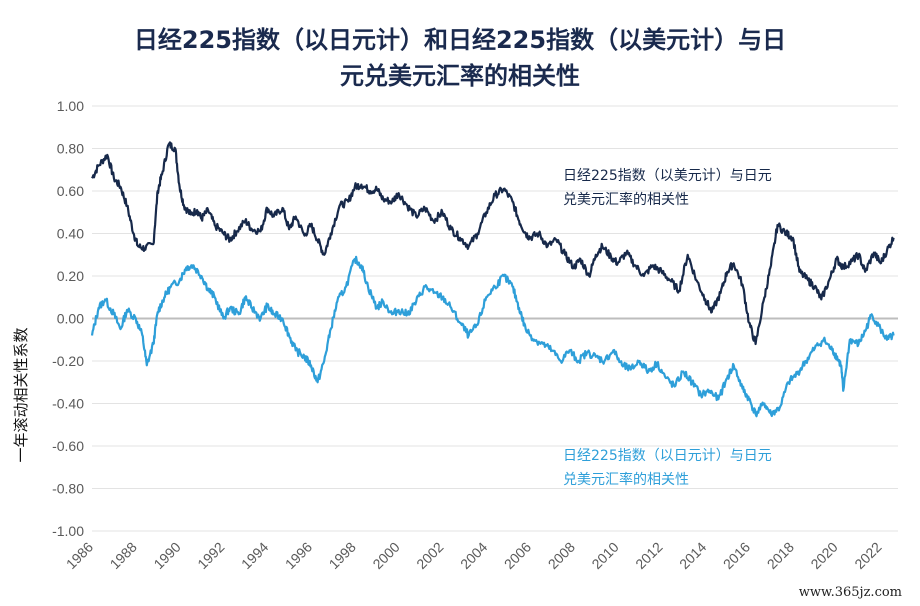 The width and height of the screenshot is (920, 606). What do you see at coordinates (850, 592) in the screenshot?
I see `watermark: www.365jz.com` at bounding box center [850, 592].